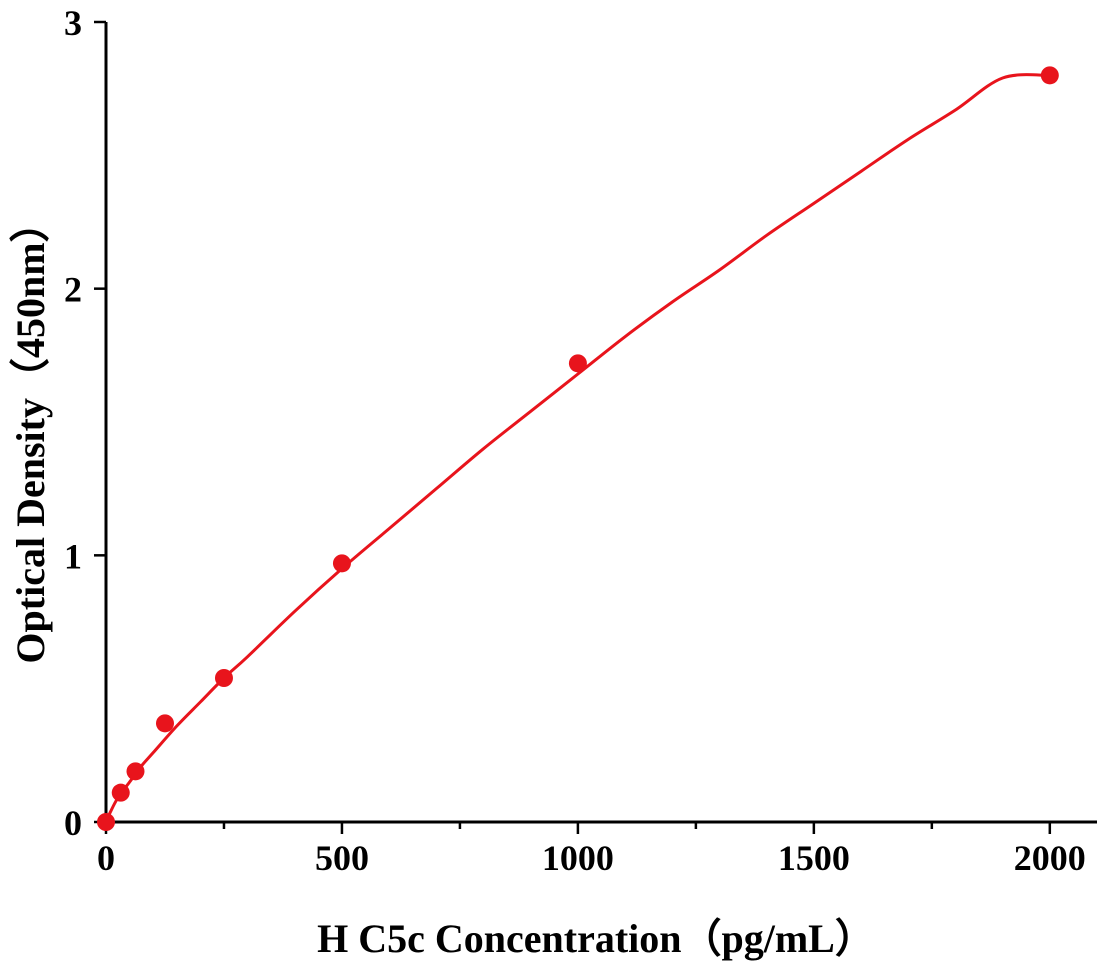 The image size is (1104, 973). Describe the element at coordinates (85, 423) in the screenshot. I see `y-axis-ticks: 0 1 2 3` at that location.